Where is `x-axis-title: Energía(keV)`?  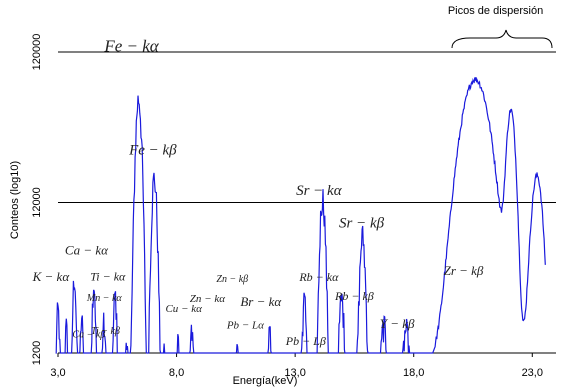 x-axis-title: Energía(keV) is located at coordinates (265, 381).